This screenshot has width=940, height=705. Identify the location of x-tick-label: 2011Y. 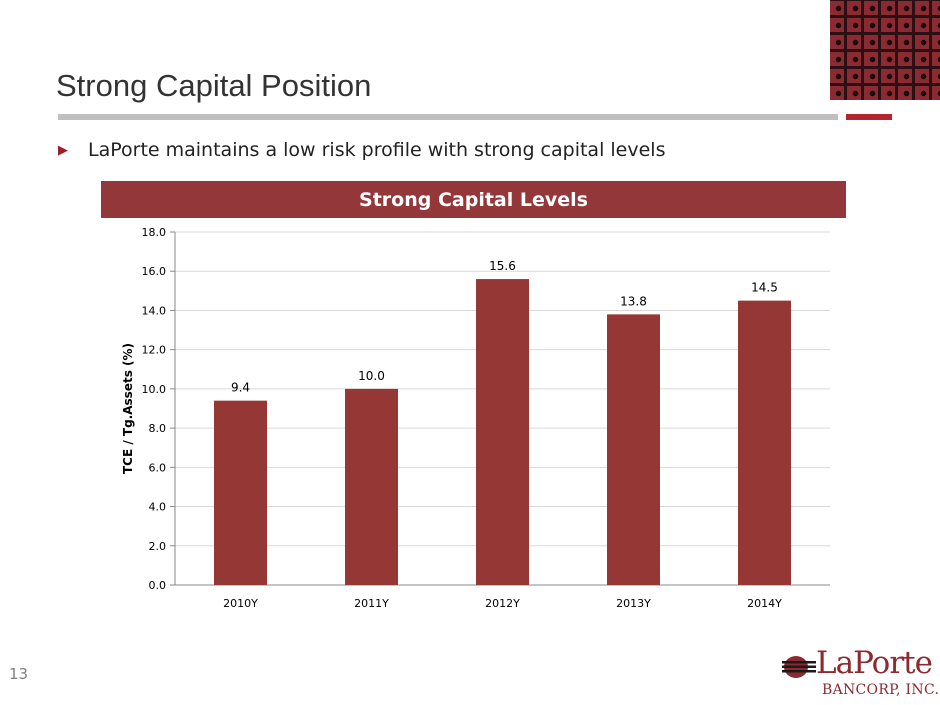
(371, 603).